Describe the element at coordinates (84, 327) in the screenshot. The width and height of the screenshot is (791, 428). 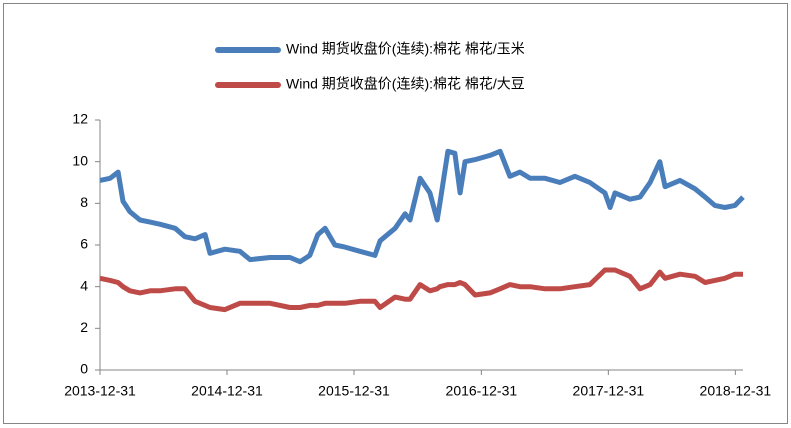
I see `y-tick-label: 2` at that location.